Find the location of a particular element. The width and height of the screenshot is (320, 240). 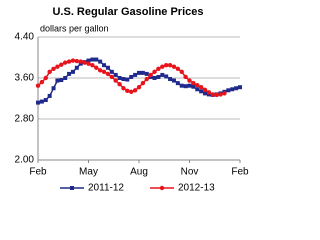

x-tick-label: May is located at coordinates (88, 172).